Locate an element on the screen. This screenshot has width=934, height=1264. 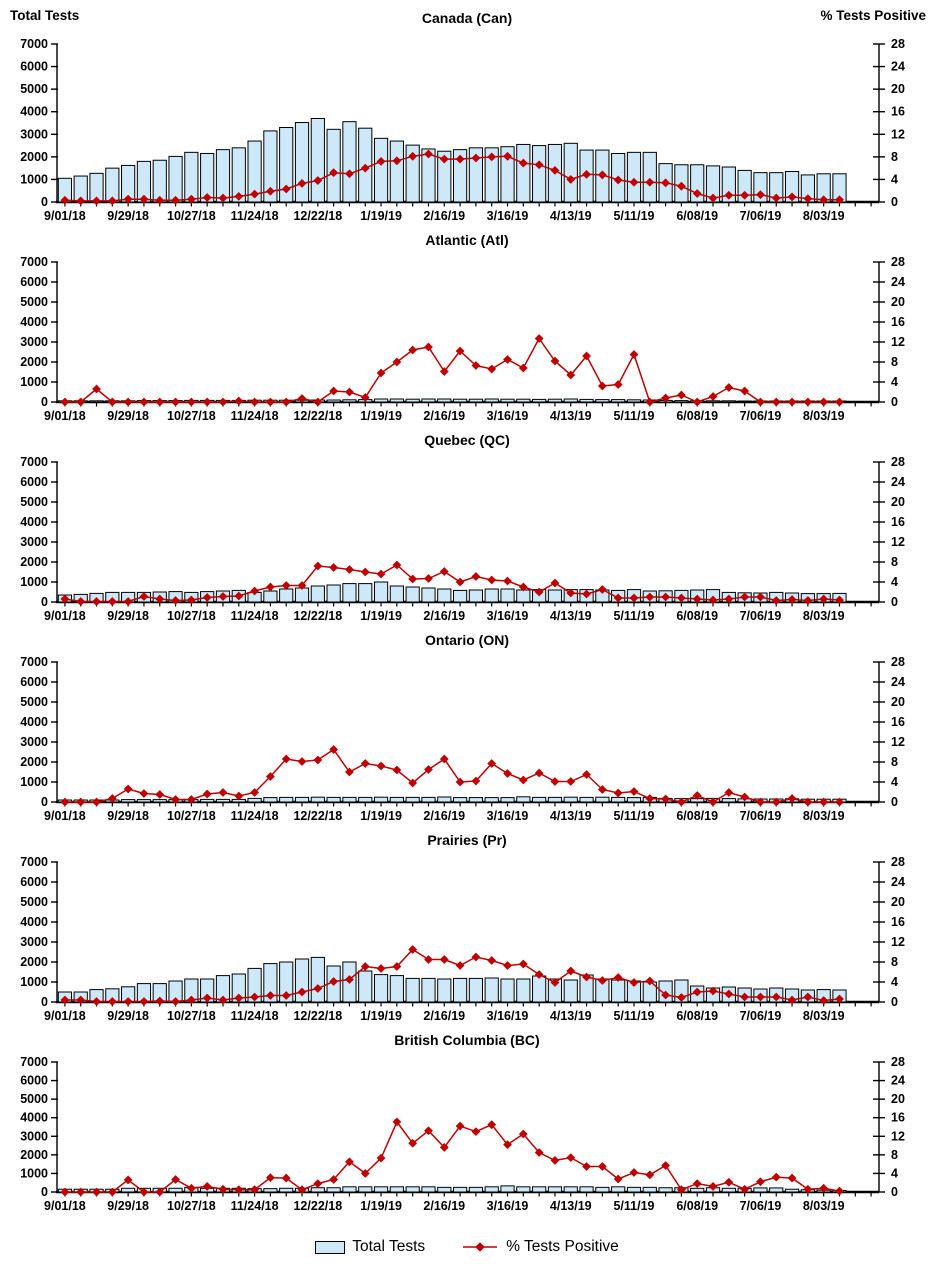
legend-line-label: % Tests Positive is located at coordinates (562, 1246).